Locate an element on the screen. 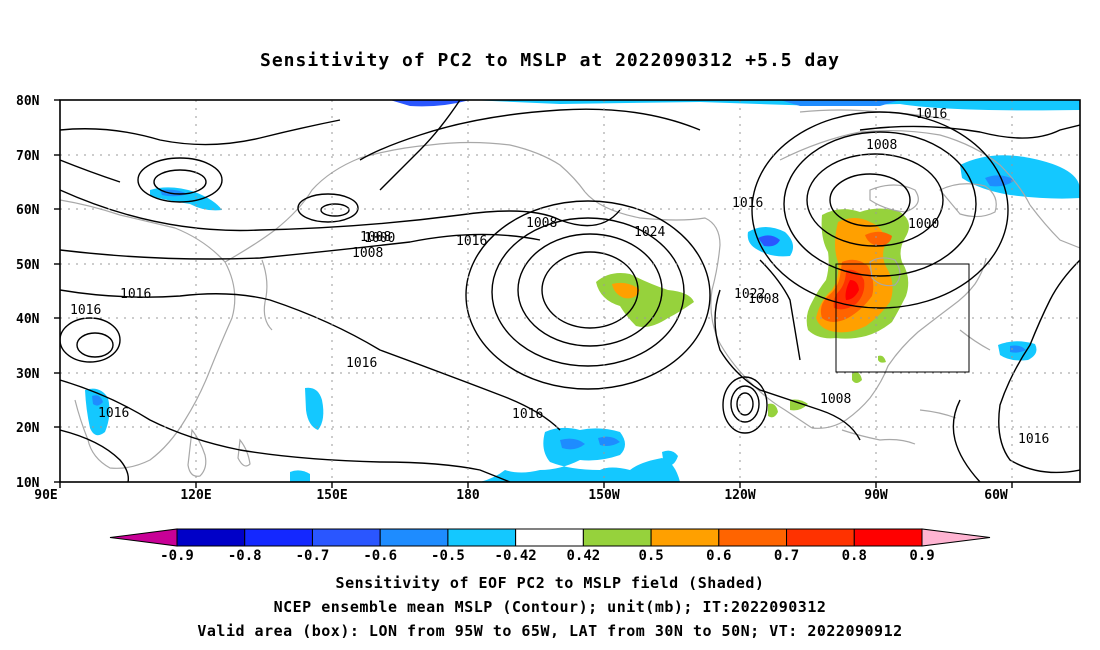  lon-label: 120E is located at coordinates (195, 495).